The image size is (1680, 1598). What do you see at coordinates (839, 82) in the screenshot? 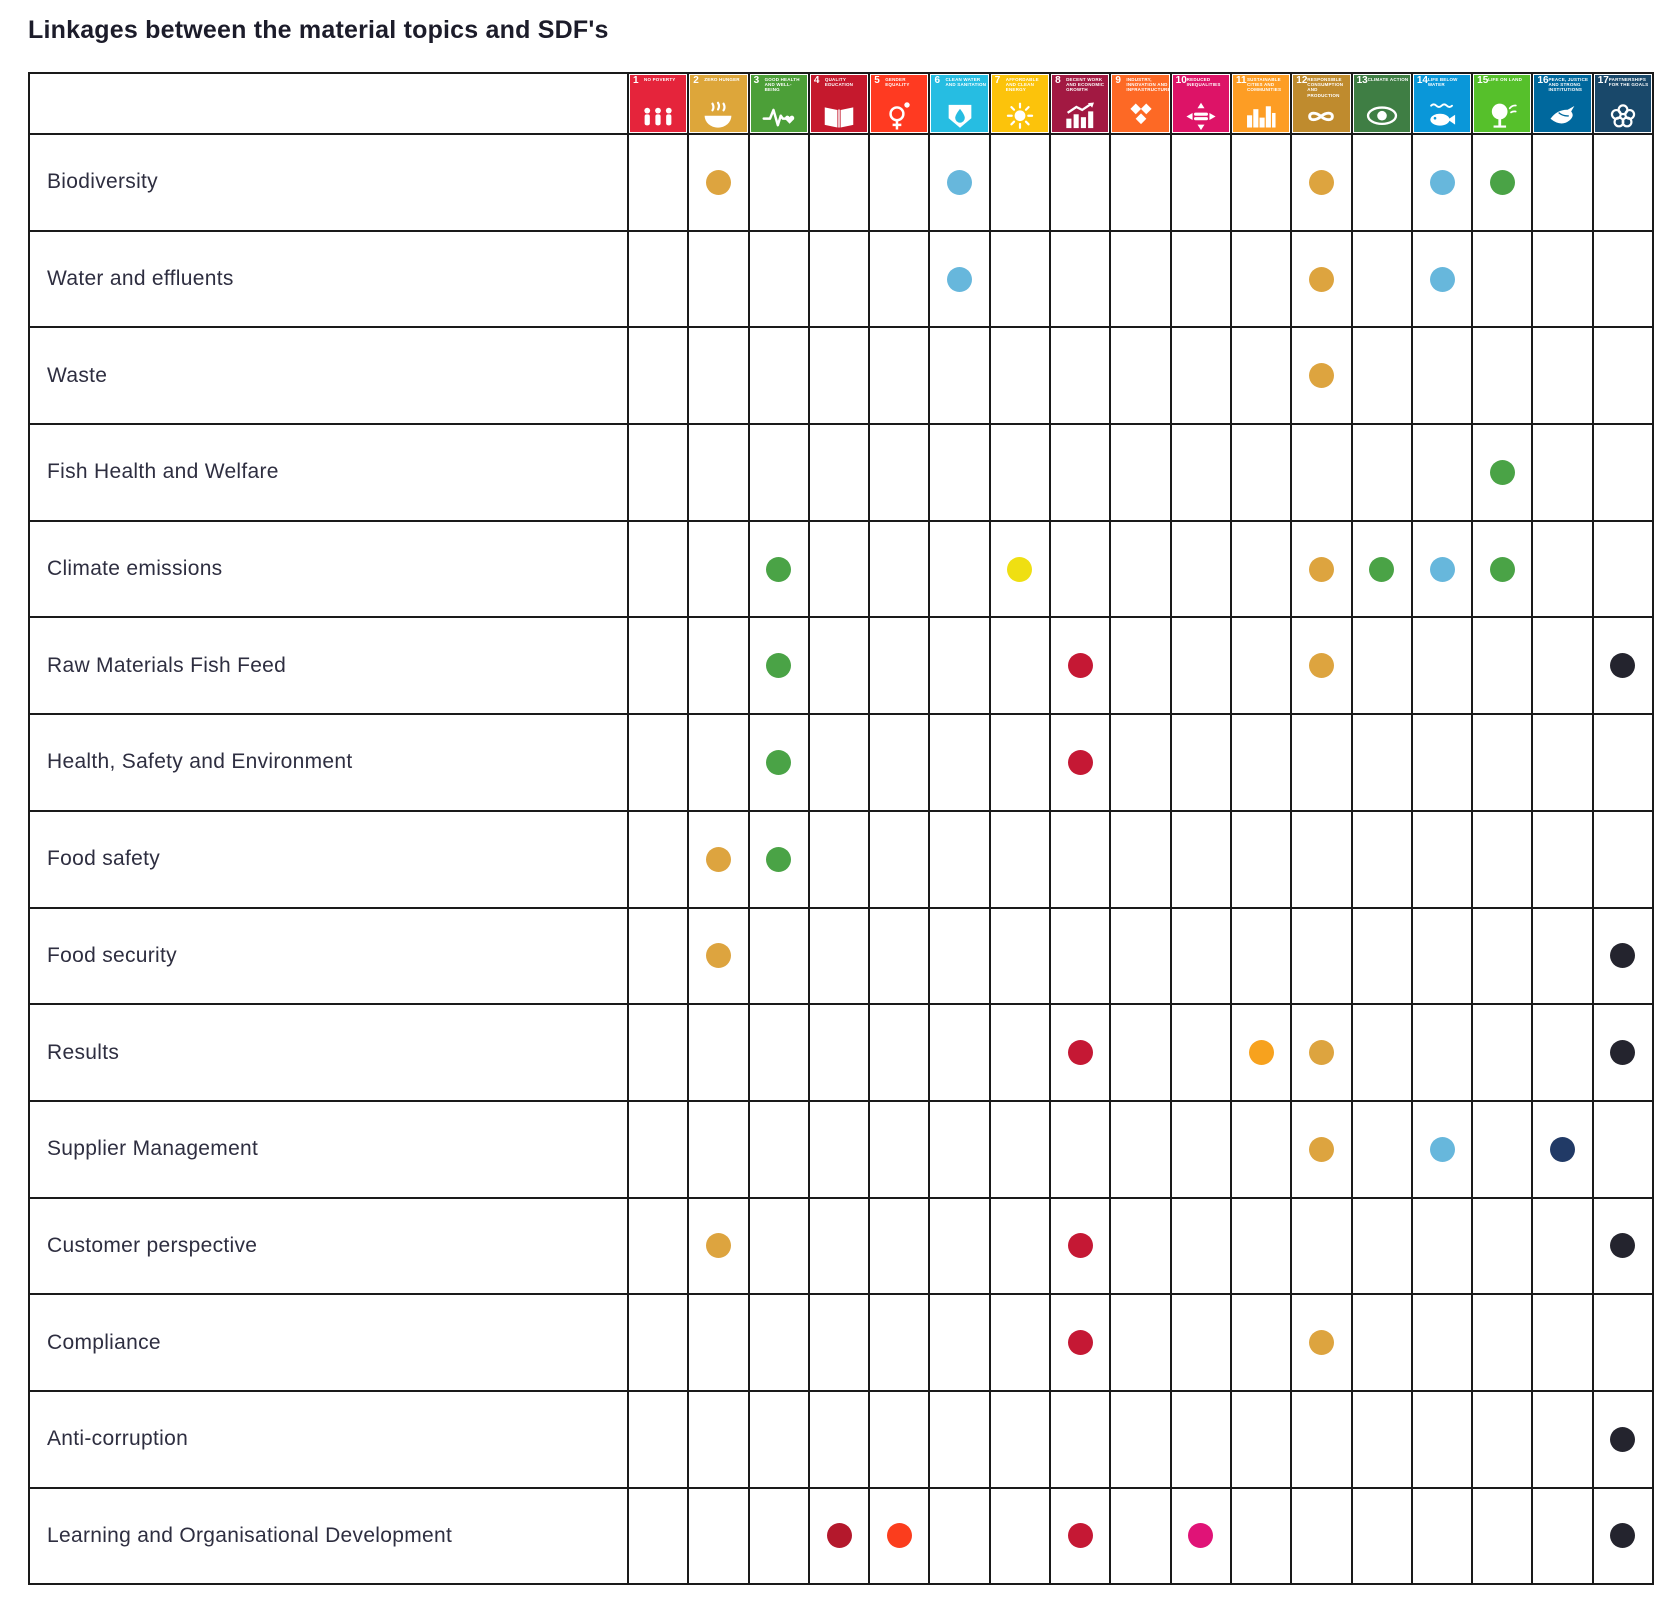
I see `sdg-goal-name: Quality Education` at bounding box center [839, 82].